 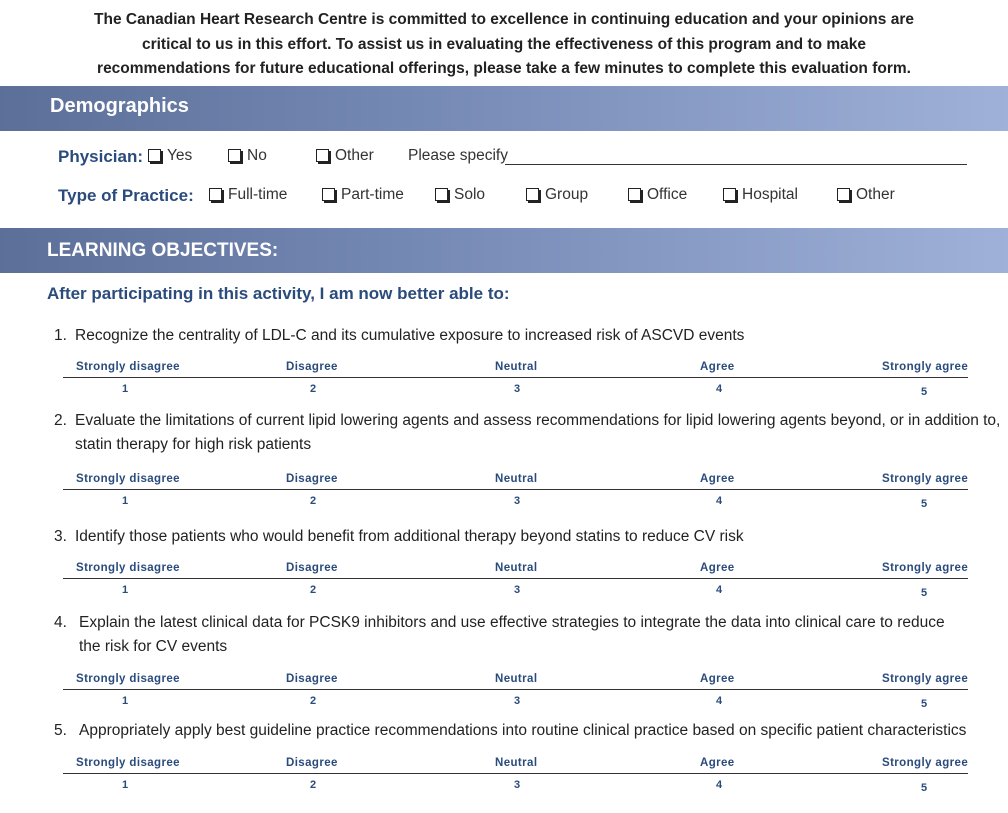 I want to click on objective-number: 3., so click(x=60, y=536).